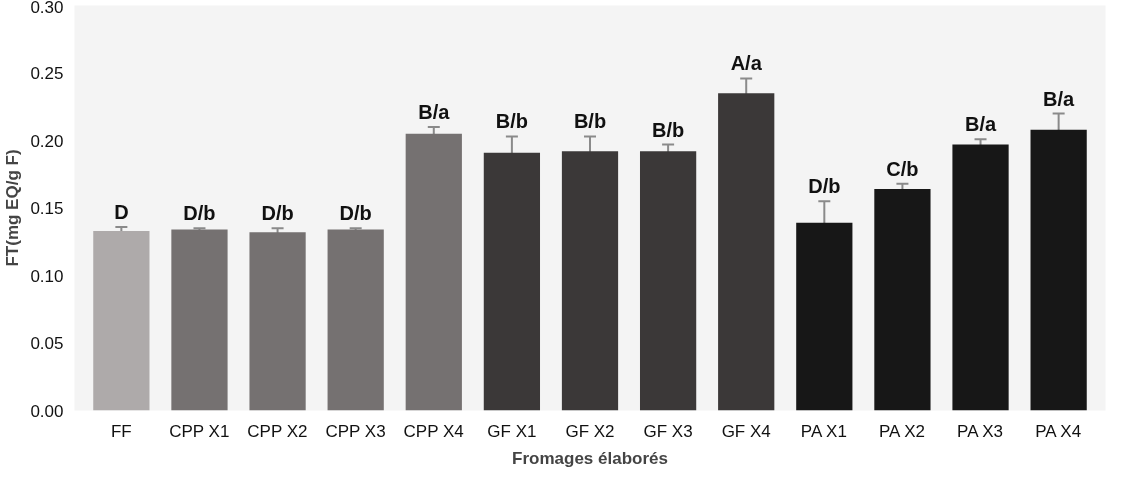 The image size is (1123, 479). Describe the element at coordinates (47, 208) in the screenshot. I see `y-tick-label: 0.15` at that location.